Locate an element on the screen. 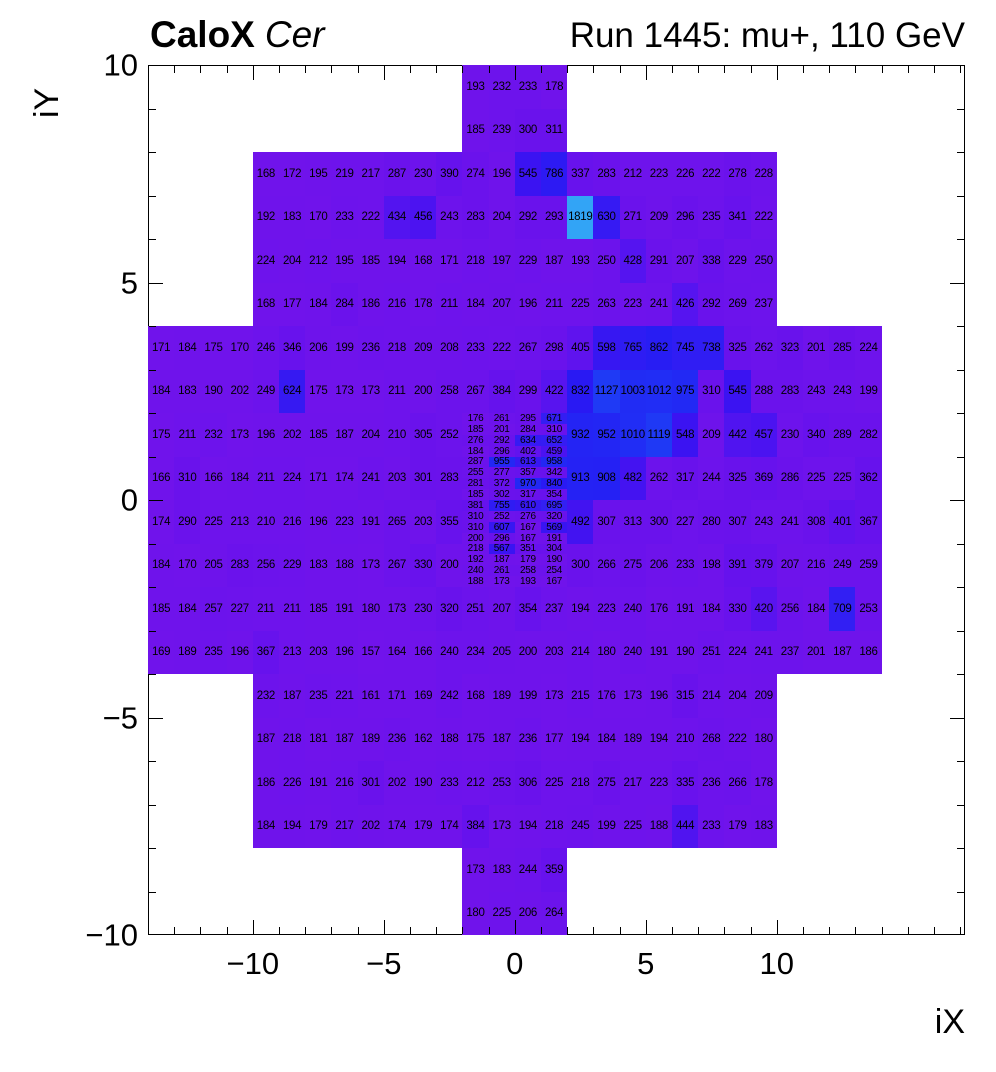 This screenshot has height=1072, width=996. heatmap-cell: 195 is located at coordinates (344, 261).